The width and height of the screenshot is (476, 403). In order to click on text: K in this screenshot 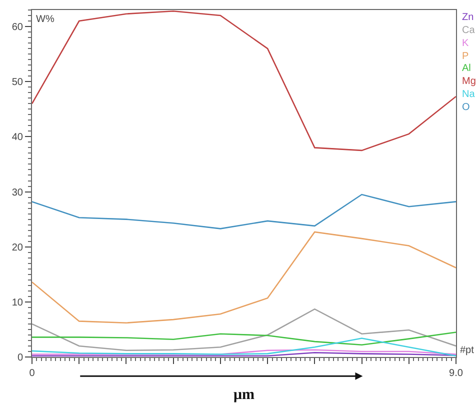, I will do `click(465, 43)`.